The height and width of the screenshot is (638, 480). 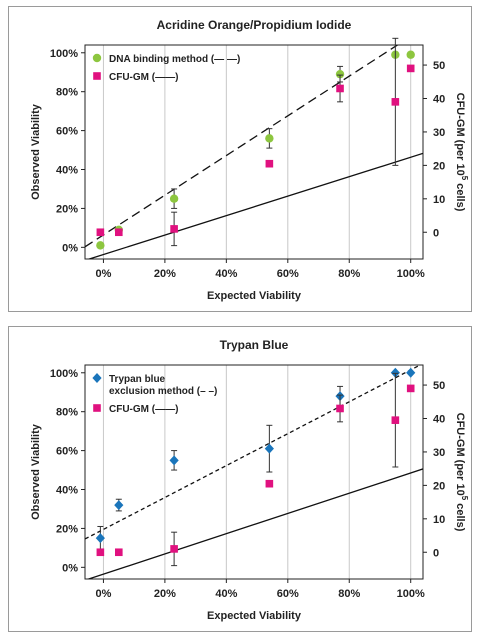 What do you see at coordinates (254, 345) in the screenshot?
I see `chart-title: Trypan Blue` at bounding box center [254, 345].